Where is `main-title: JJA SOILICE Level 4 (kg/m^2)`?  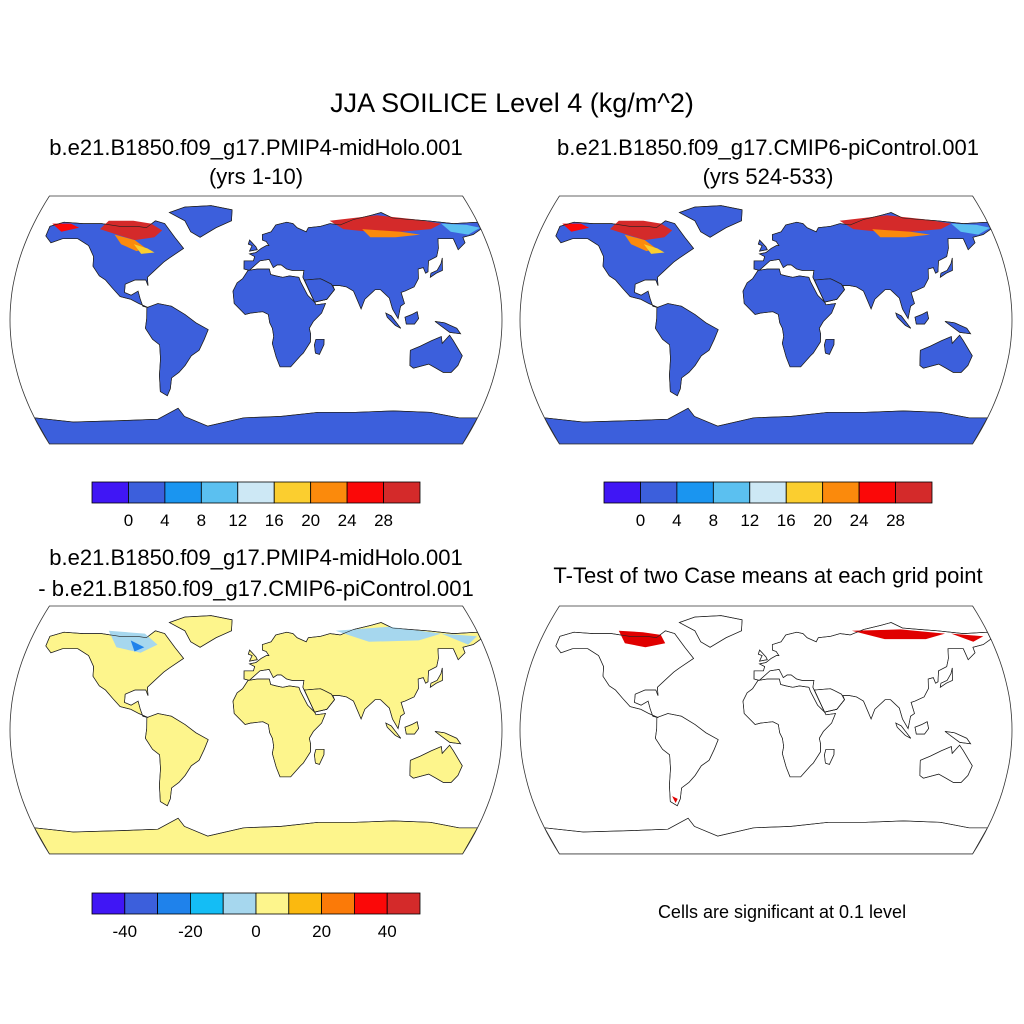
main-title: JJA SOILICE Level 4 (kg/m^2) is located at coordinates (512, 103).